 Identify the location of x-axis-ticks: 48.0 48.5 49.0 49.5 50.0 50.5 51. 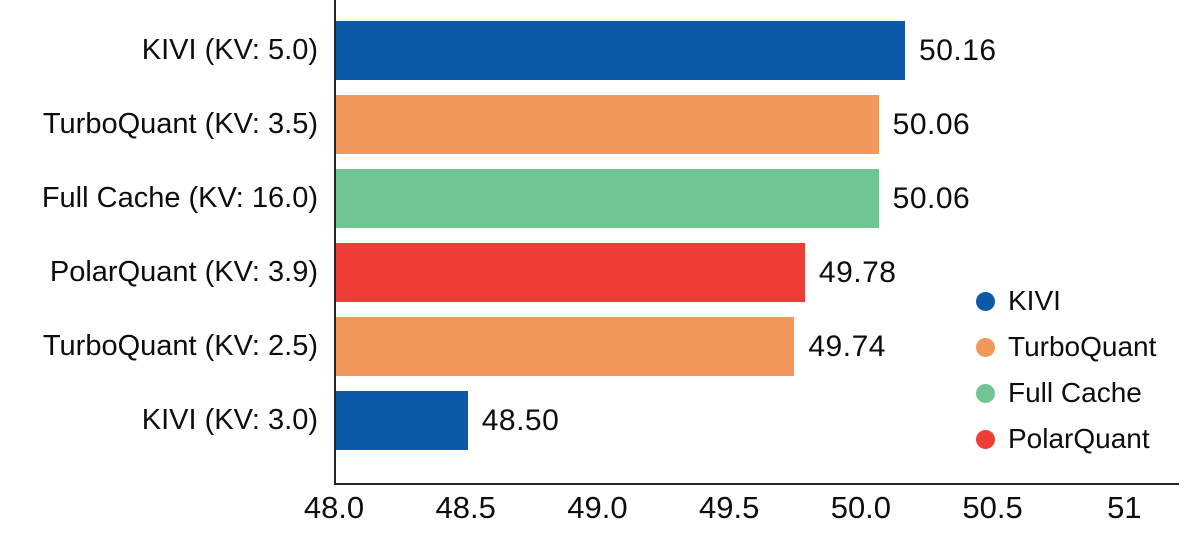
(740, 510).